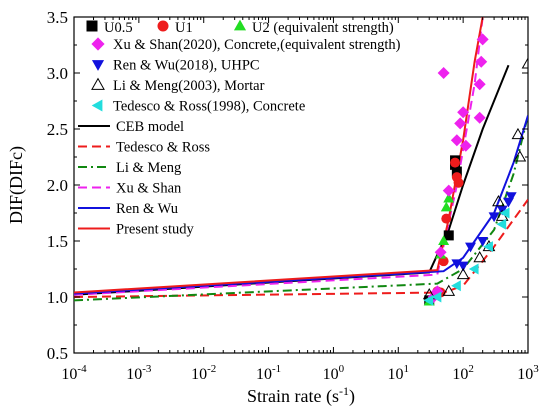 Image resolution: width=550 pixels, height=413 pixels. Describe the element at coordinates (149, 189) in the screenshot. I see `legend-line-label-3: Xu & Shan` at that location.